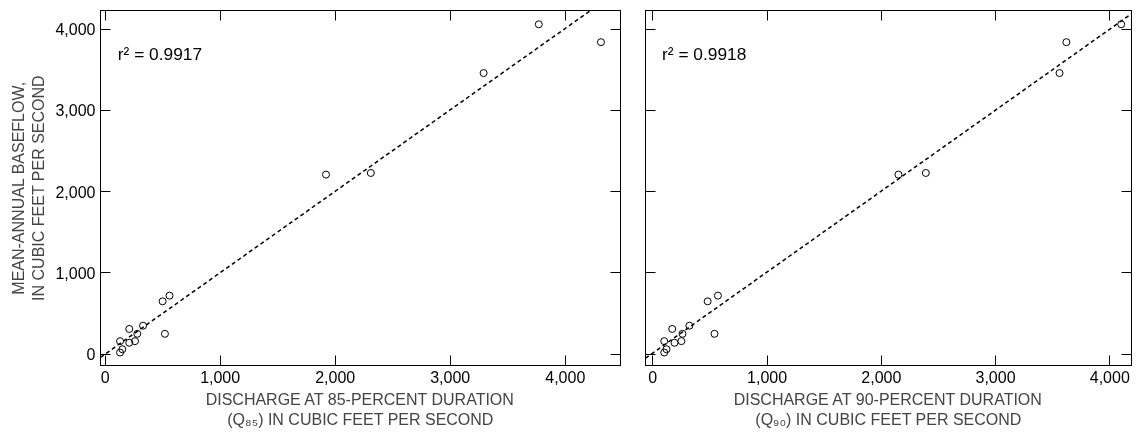 Image resolution: width=1138 pixels, height=436 pixels. What do you see at coordinates (75, 192) in the screenshot?
I see `y-tick-label: 2,000` at bounding box center [75, 192].